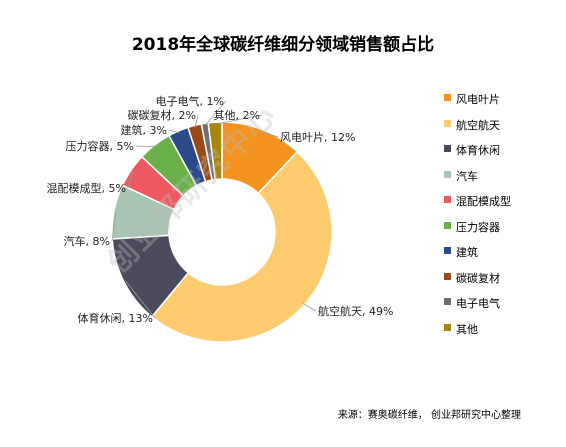  Describe the element at coordinates (467, 176) in the screenshot. I see `legend-label: 汽车` at that location.